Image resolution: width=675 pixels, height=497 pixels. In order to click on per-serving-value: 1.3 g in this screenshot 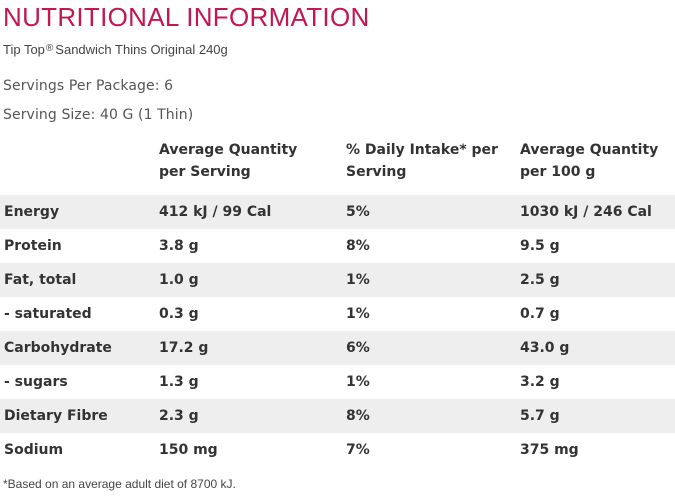, I will do `click(179, 382)`.